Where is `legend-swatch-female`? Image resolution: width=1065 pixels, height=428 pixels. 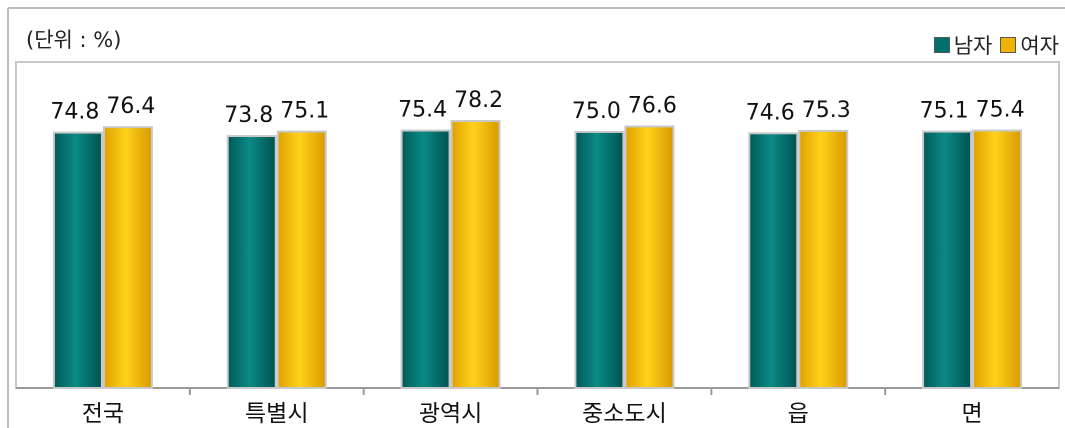 legend-swatch-female is located at coordinates (1008, 45).